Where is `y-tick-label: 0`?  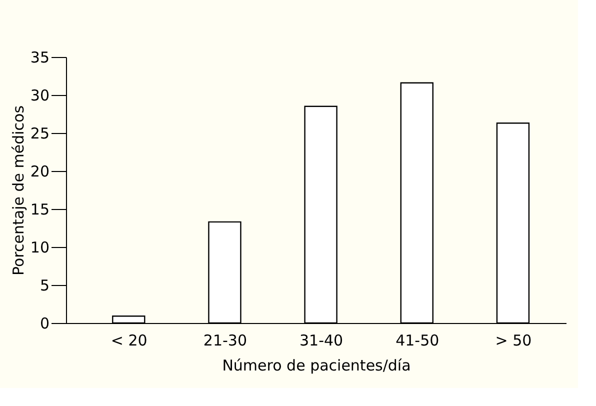
y-tick-label: 0 is located at coordinates (45, 323).